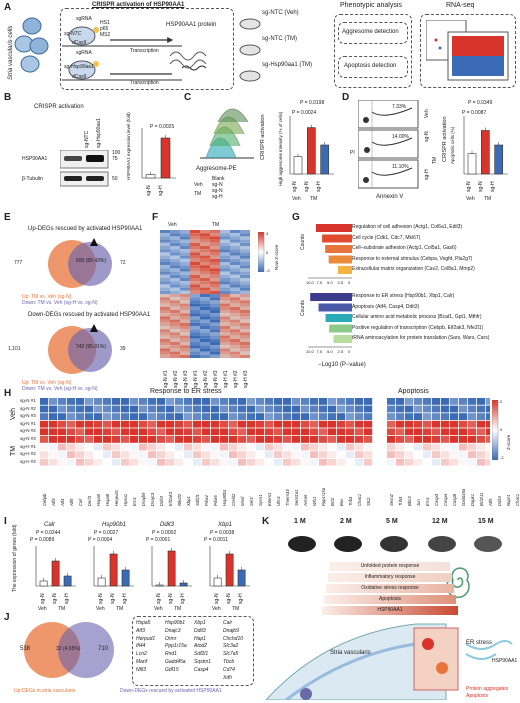  I want to click on i-group-tm: TM, so click(62, 609).